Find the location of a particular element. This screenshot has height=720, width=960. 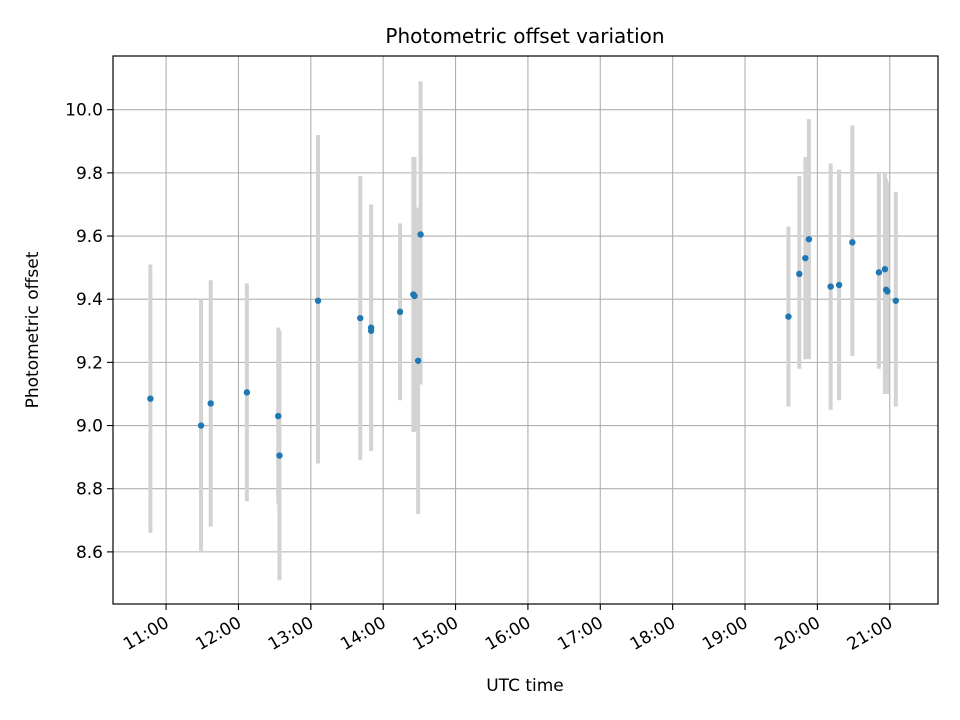

y-tick-label: 9.0 is located at coordinates (89, 427).